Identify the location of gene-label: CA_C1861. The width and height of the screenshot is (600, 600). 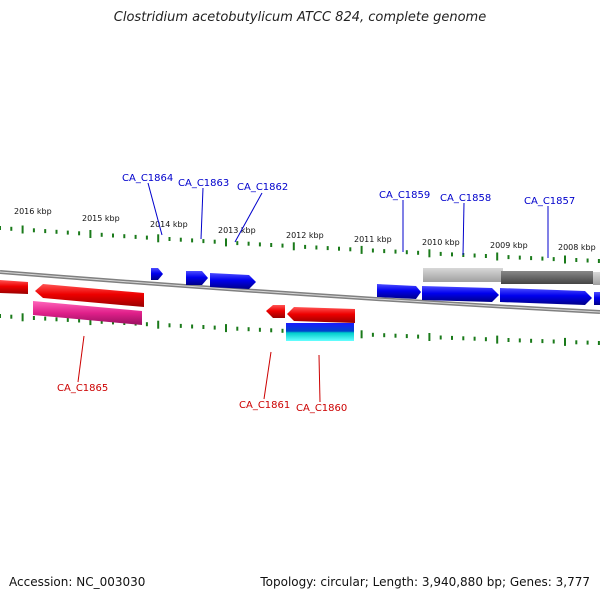
(264, 405).